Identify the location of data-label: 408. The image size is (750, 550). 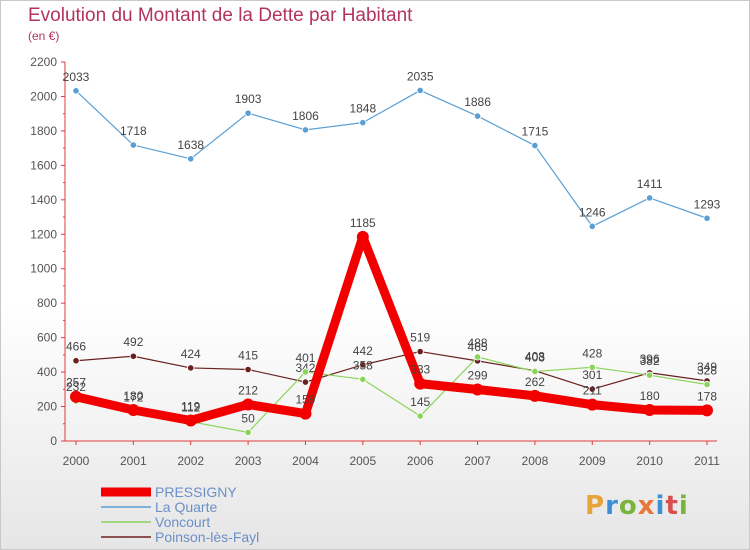
(535, 357).